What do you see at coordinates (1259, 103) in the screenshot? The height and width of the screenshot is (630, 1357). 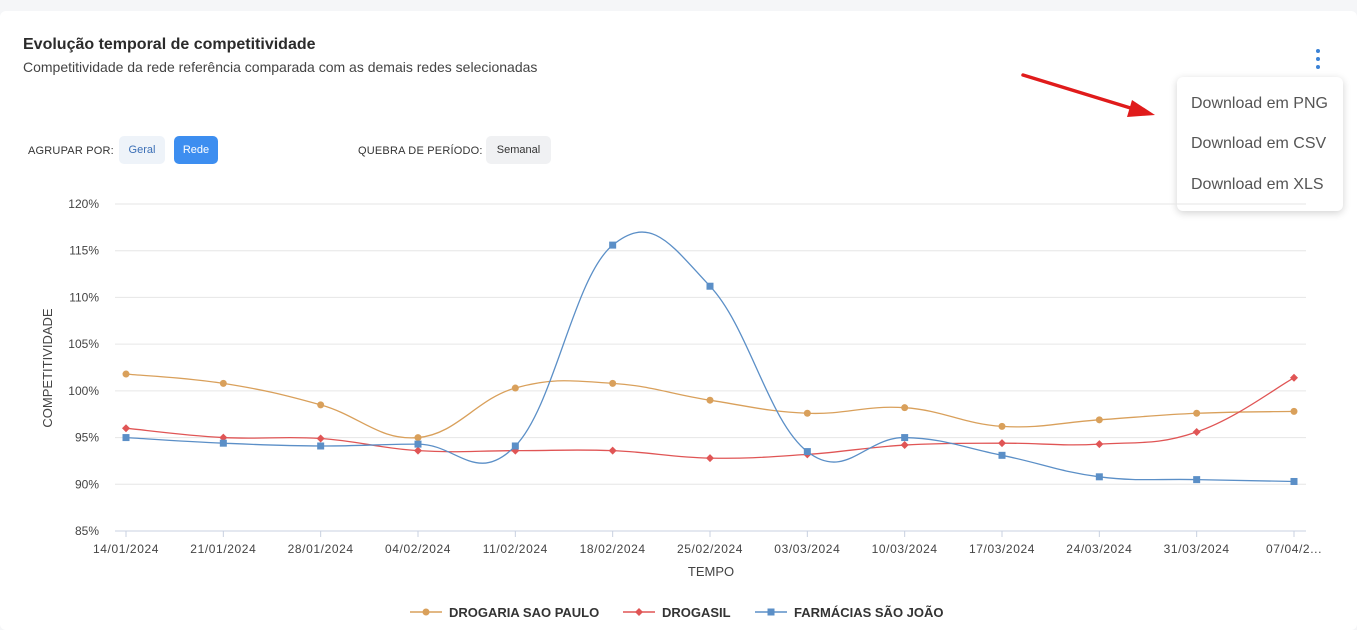 I see `download-png-item: Download em PNG` at bounding box center [1259, 103].